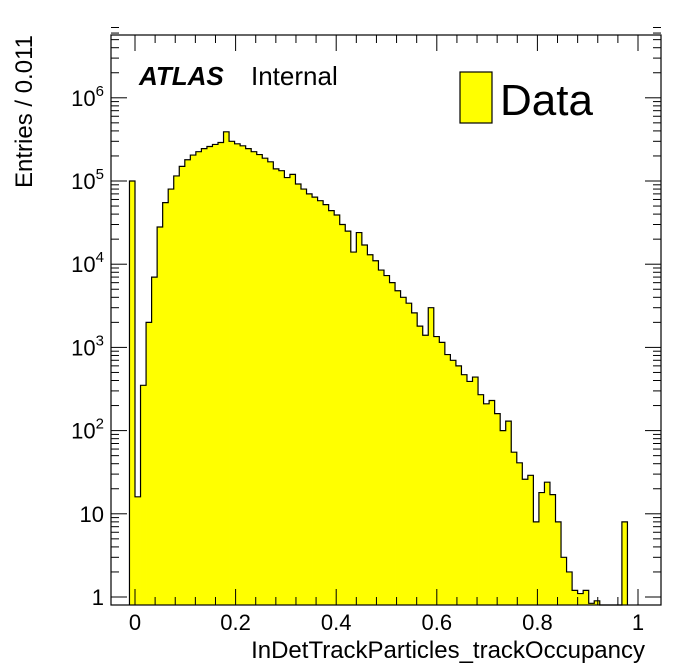 This screenshot has width=696, height=672. What do you see at coordinates (98, 597) in the screenshot?
I see `y-tick-label: 1` at bounding box center [98, 597].